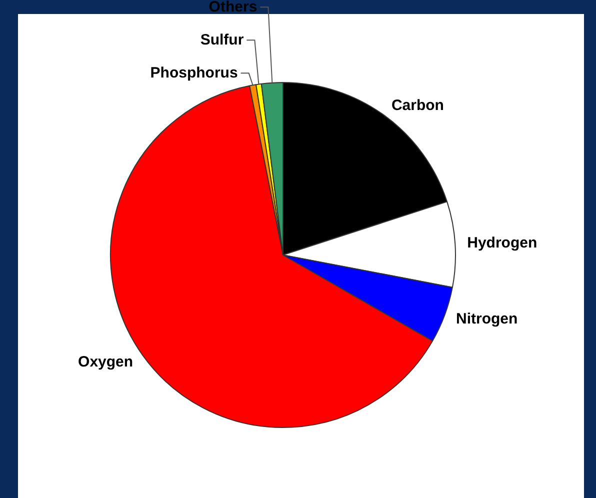 The height and width of the screenshot is (498, 596). Describe the element at coordinates (222, 39) in the screenshot. I see `slice-label: Sulfur` at that location.